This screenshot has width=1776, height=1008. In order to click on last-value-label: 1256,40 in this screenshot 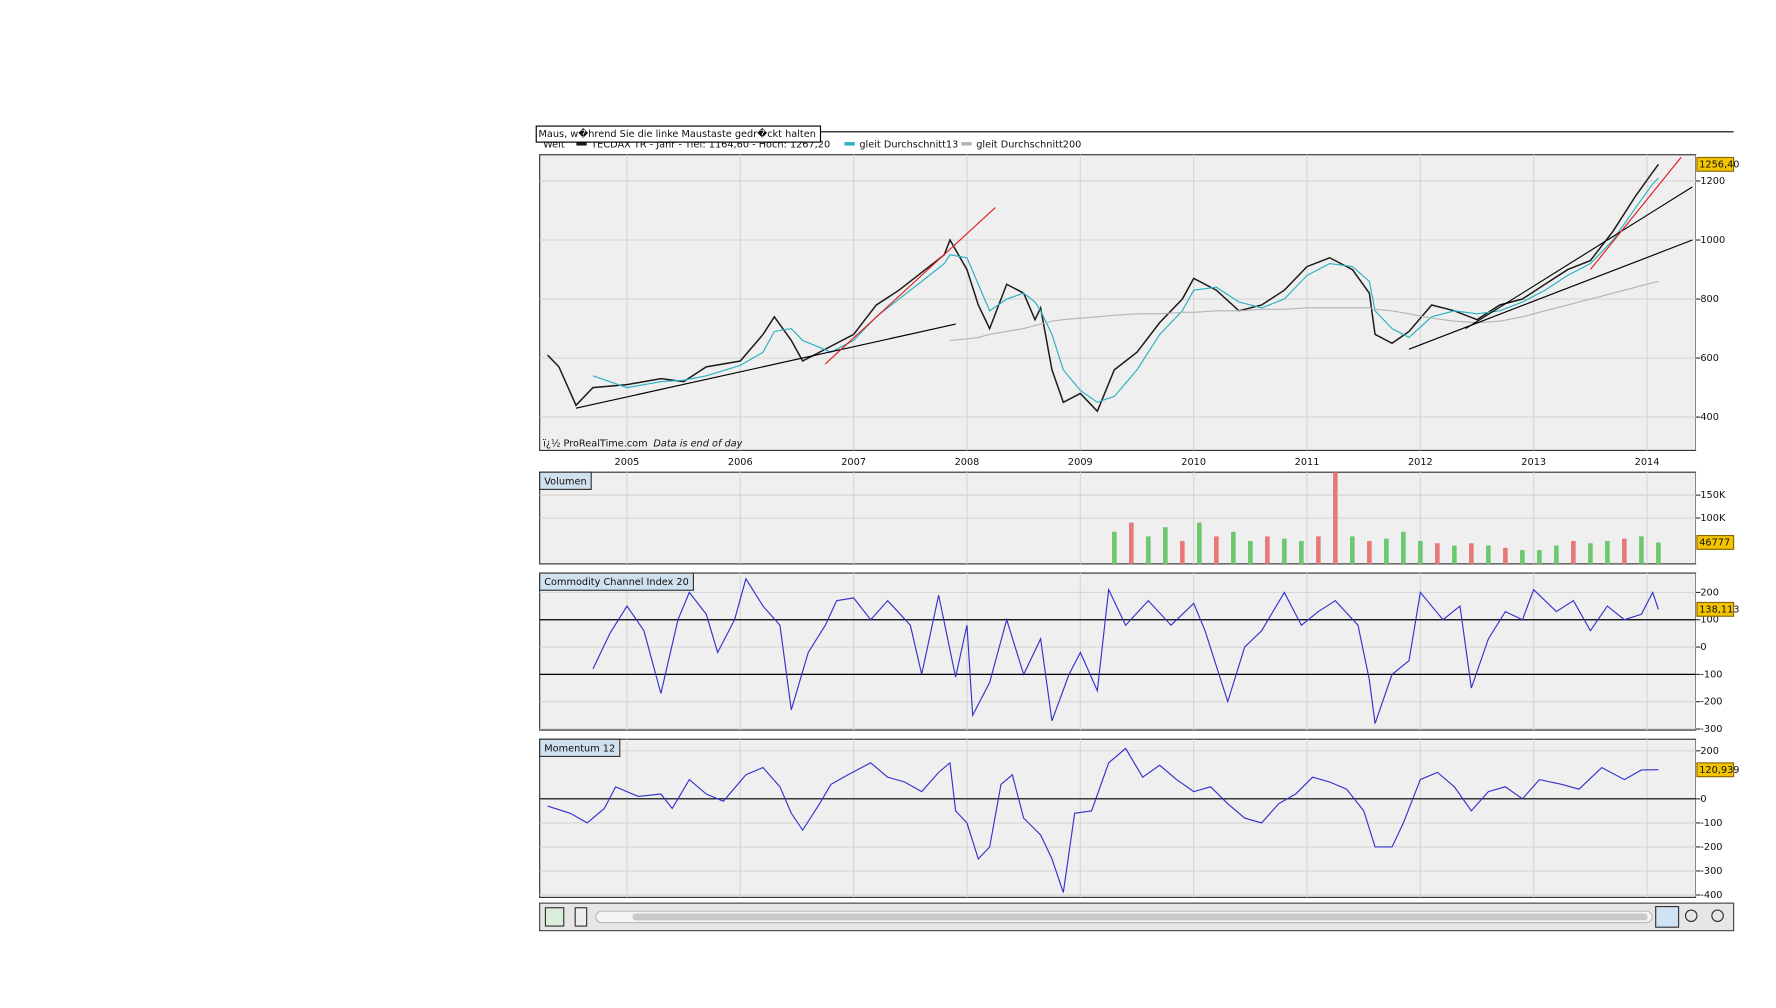, I will do `click(1719, 164)`.